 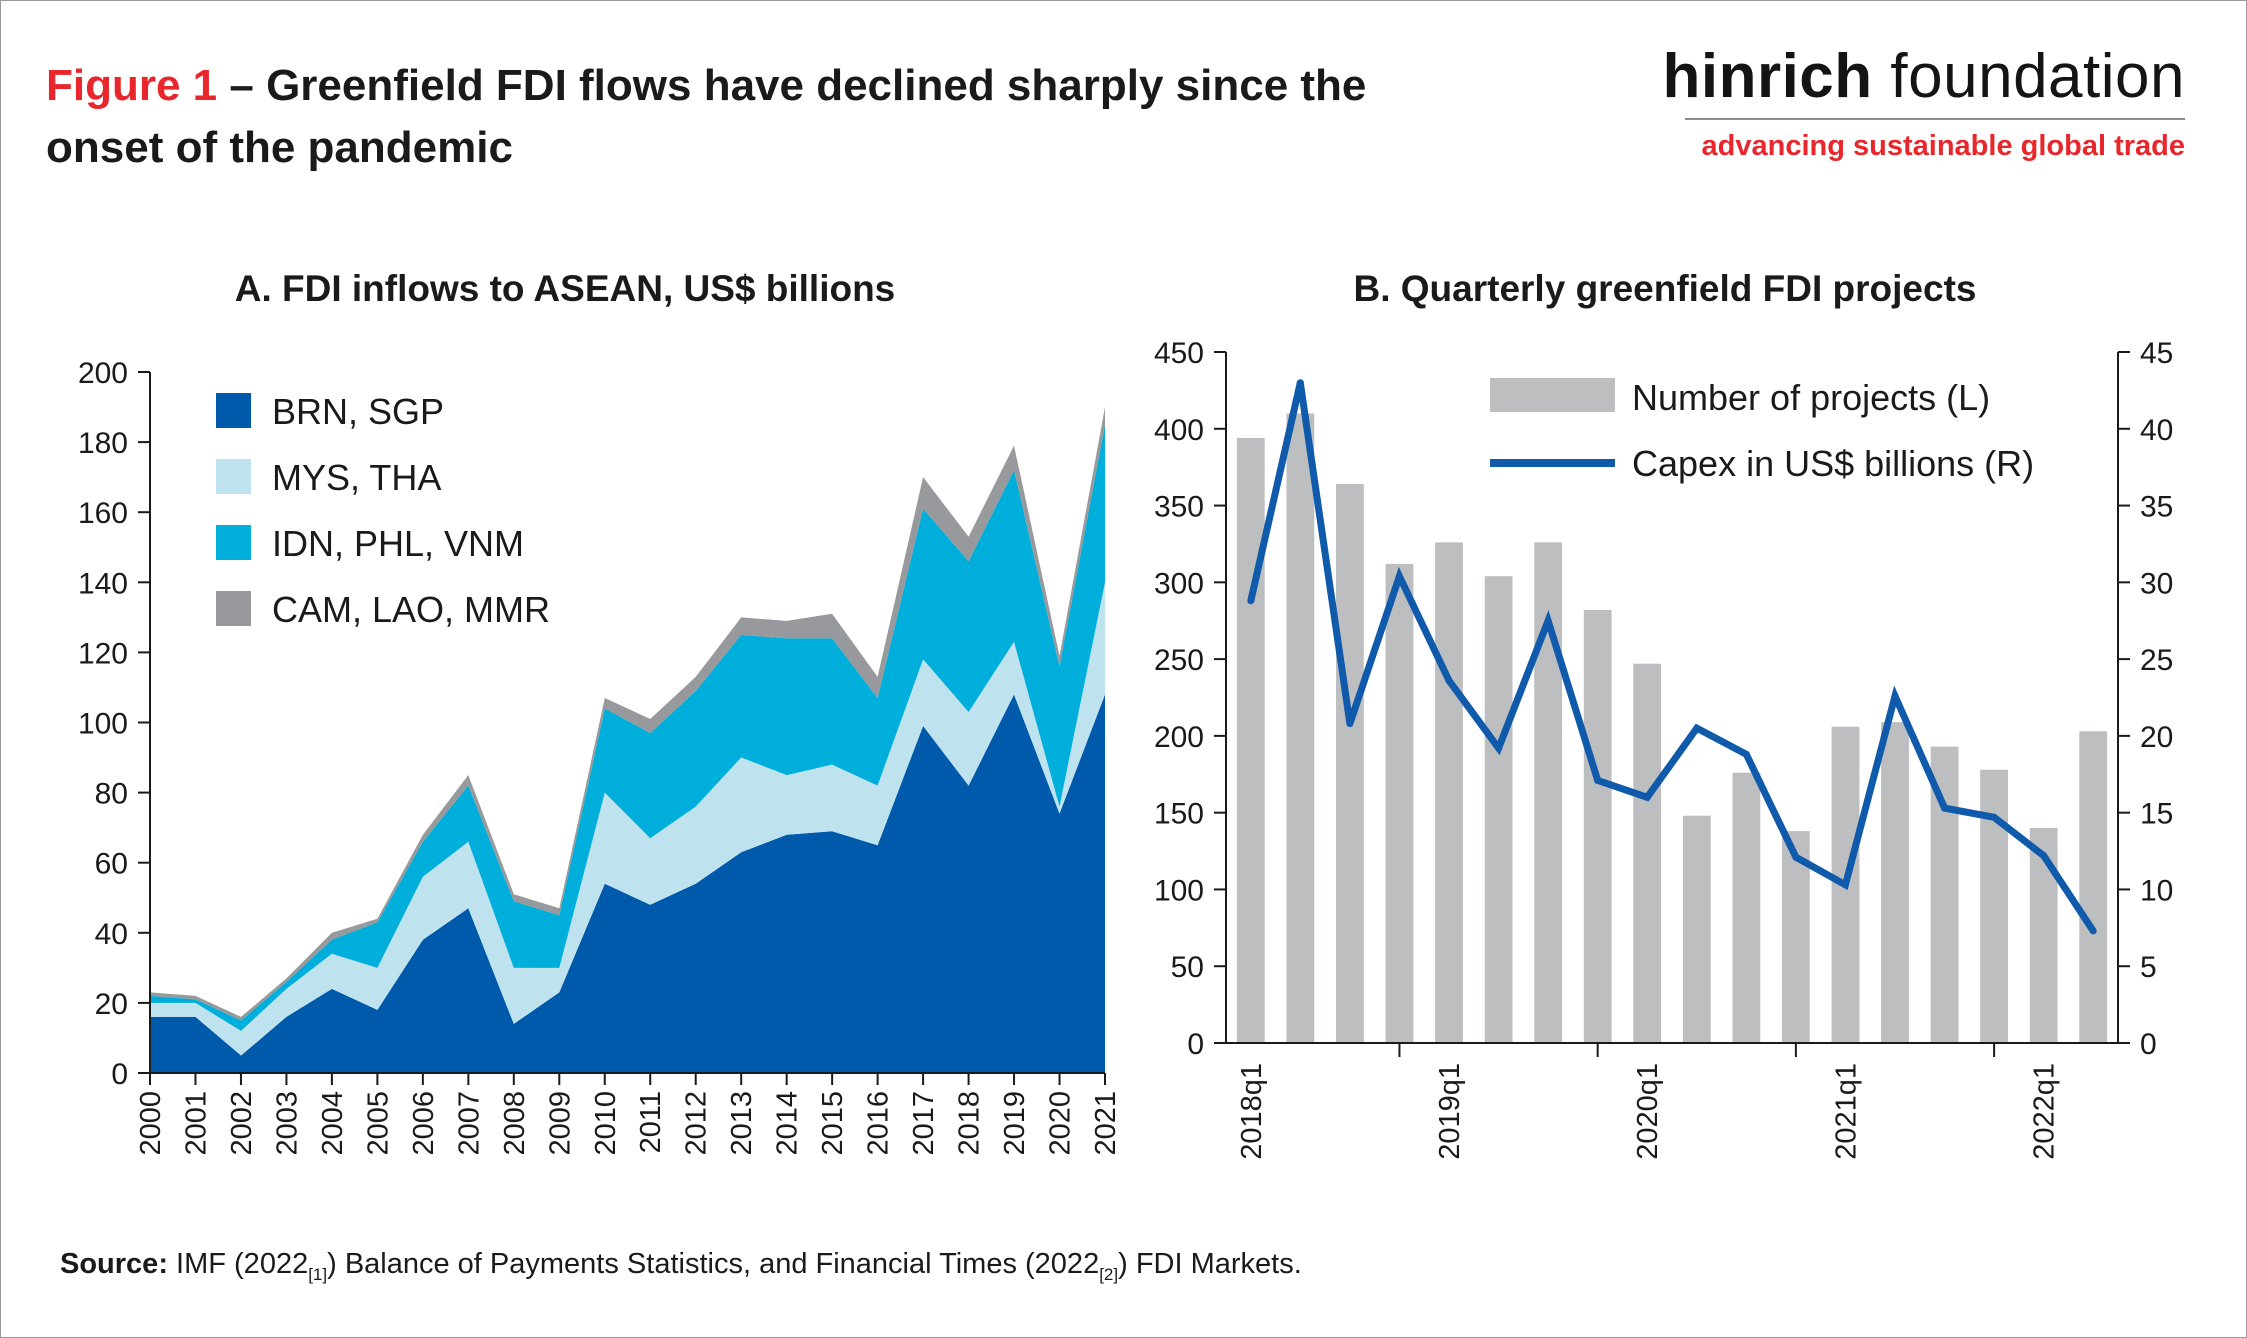 What do you see at coordinates (242, 1123) in the screenshot?
I see `x-tick-label-2: 2002` at bounding box center [242, 1123].